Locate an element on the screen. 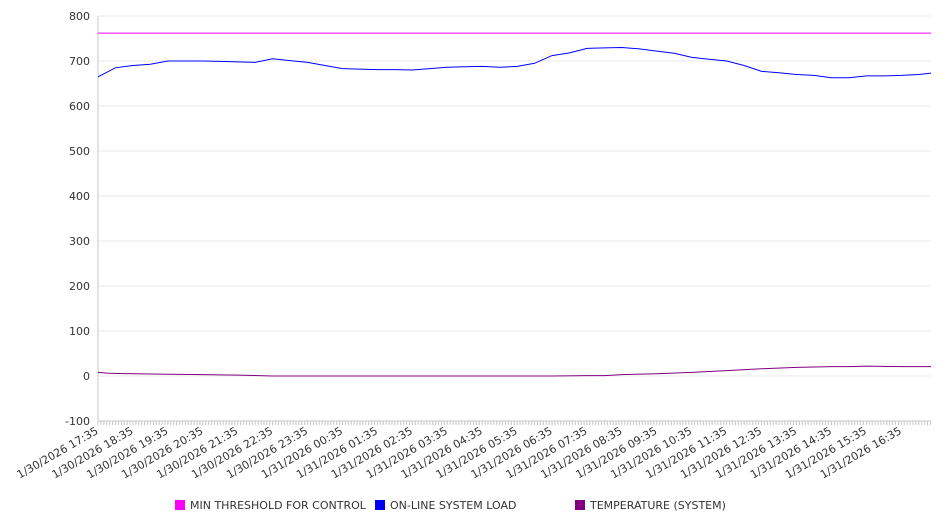 This screenshot has width=946, height=530. y-tick-label: 600 is located at coordinates (79, 106).